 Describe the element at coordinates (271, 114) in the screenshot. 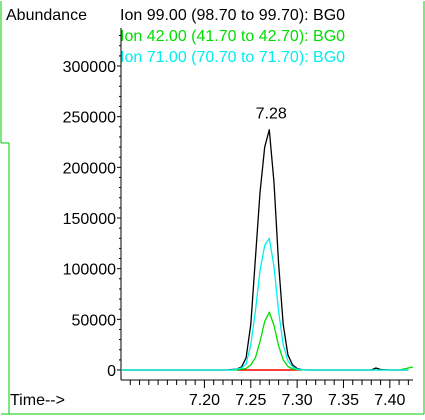

I see `peak-label: 7.28` at that location.